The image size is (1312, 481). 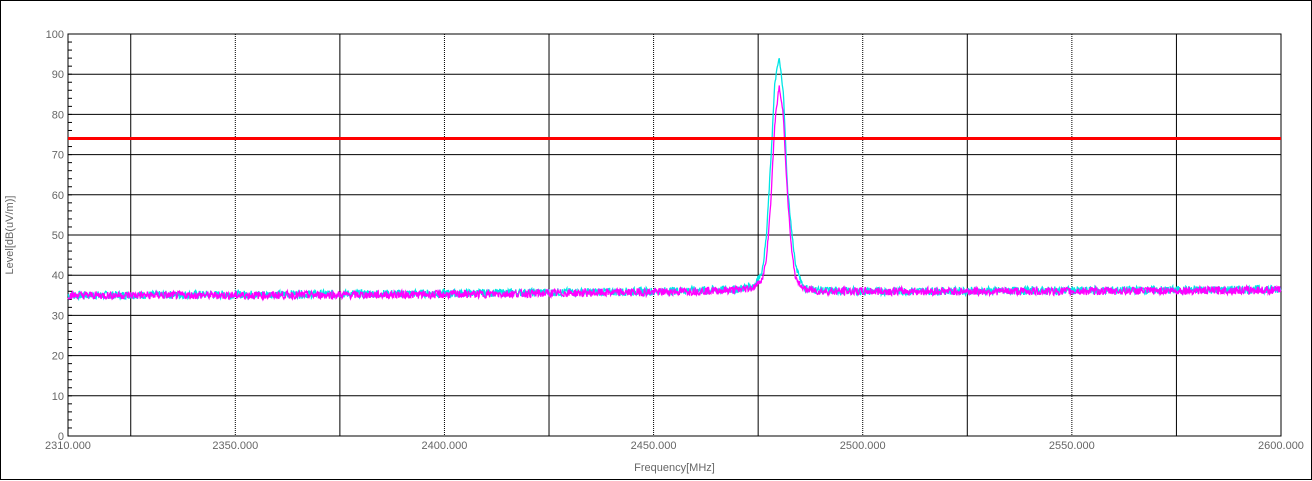 I want to click on y-tick-label: 0, so click(x=61, y=437).